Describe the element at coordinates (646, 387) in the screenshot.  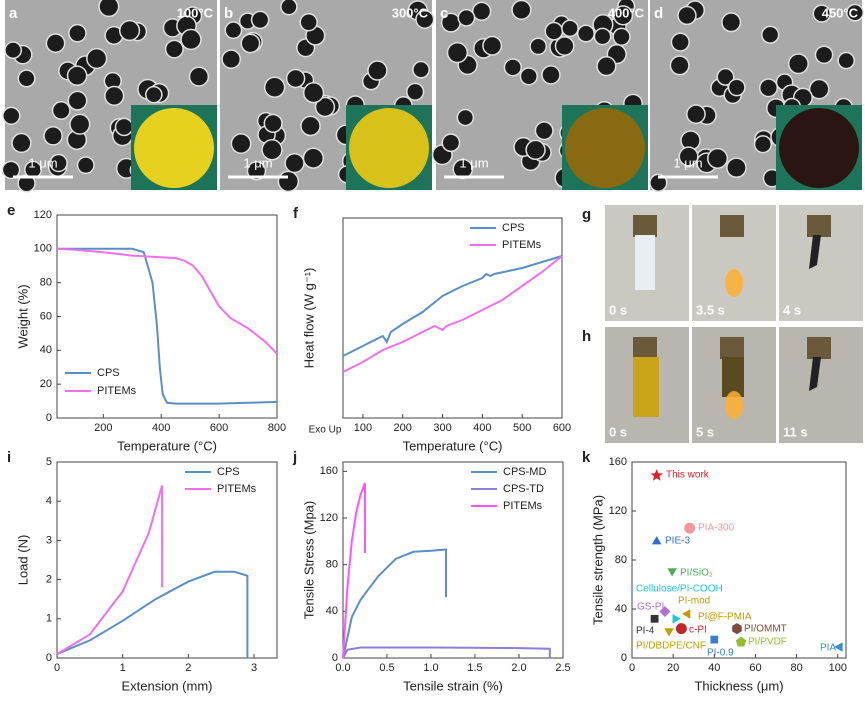
I see `film` at that location.